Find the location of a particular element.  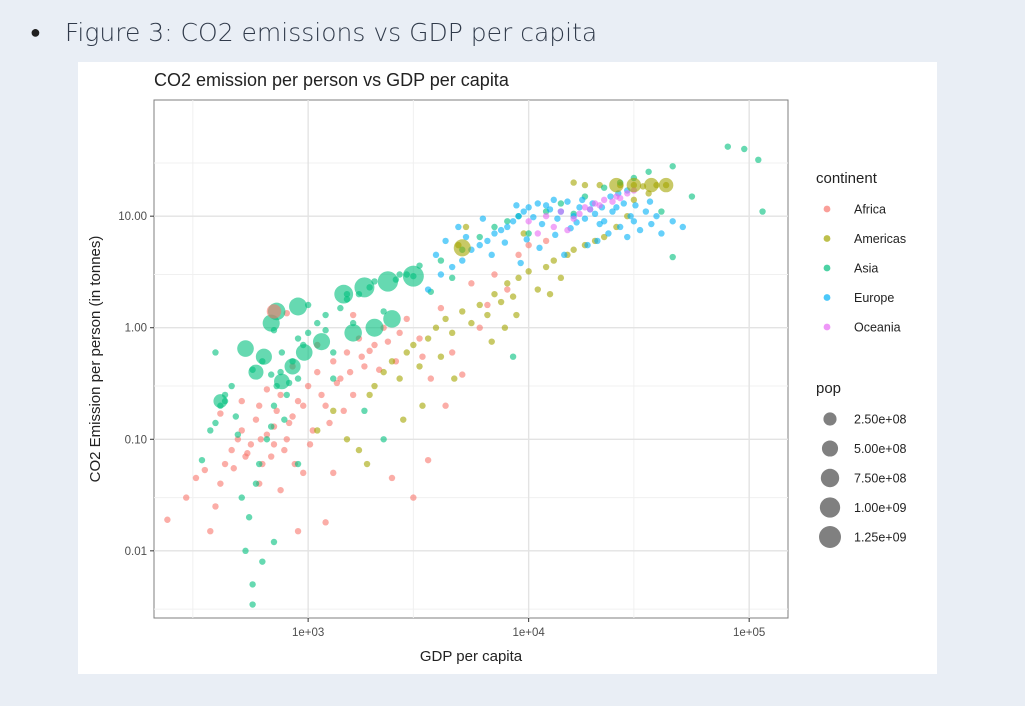

legend-pop-label: 5.00e+08 is located at coordinates (880, 449).